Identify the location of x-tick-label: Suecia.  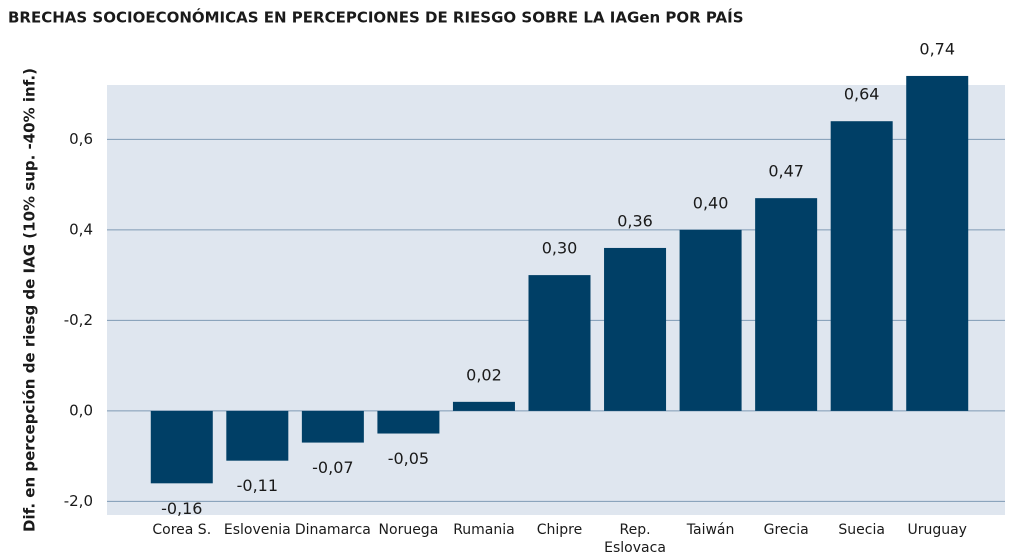
(861, 530).